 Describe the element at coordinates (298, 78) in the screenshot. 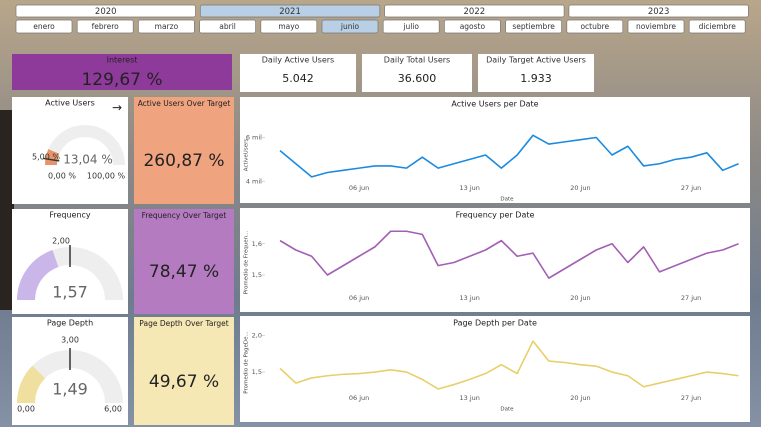

I see `kpi-value: 5.042` at that location.